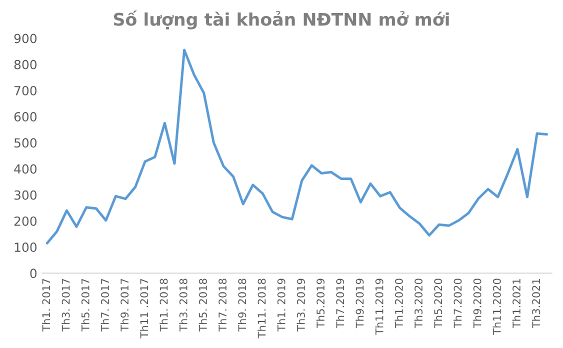  What do you see at coordinates (144, 308) in the screenshot?
I see `x-tick-label: Th11 .2017` at bounding box center [144, 308].